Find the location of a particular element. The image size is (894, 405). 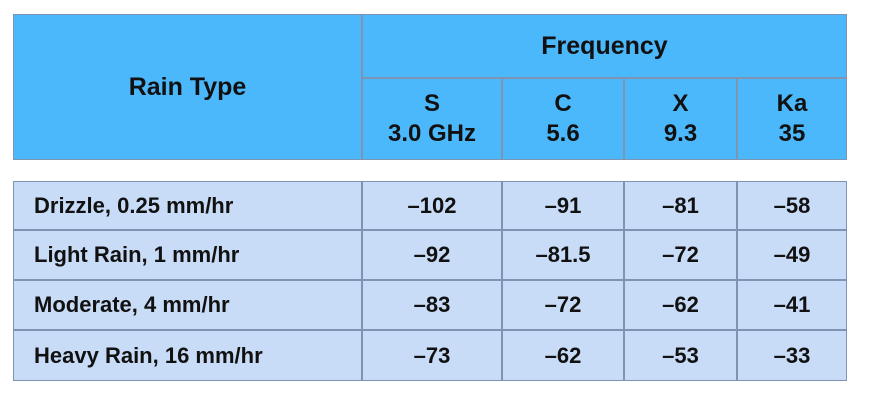

attenuation-value: –49 is located at coordinates (792, 255).